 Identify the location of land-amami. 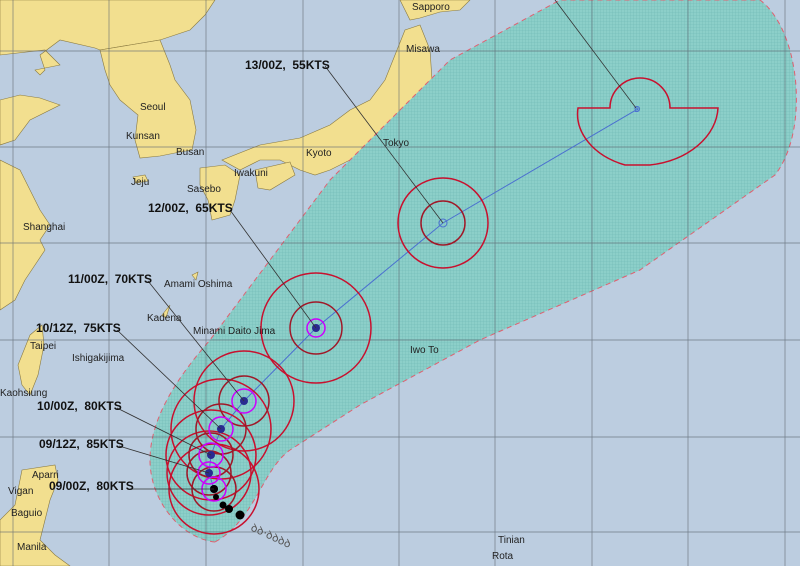
(195, 276).